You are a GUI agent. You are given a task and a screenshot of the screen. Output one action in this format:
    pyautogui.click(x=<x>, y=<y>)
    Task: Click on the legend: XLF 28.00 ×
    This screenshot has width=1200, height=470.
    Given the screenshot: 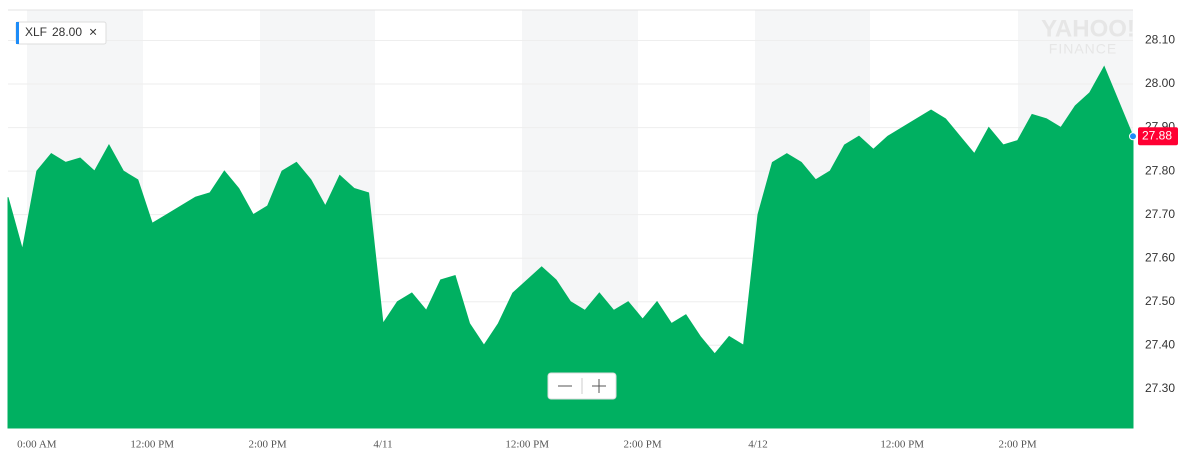 What is the action you would take?
    pyautogui.click(x=61, y=33)
    